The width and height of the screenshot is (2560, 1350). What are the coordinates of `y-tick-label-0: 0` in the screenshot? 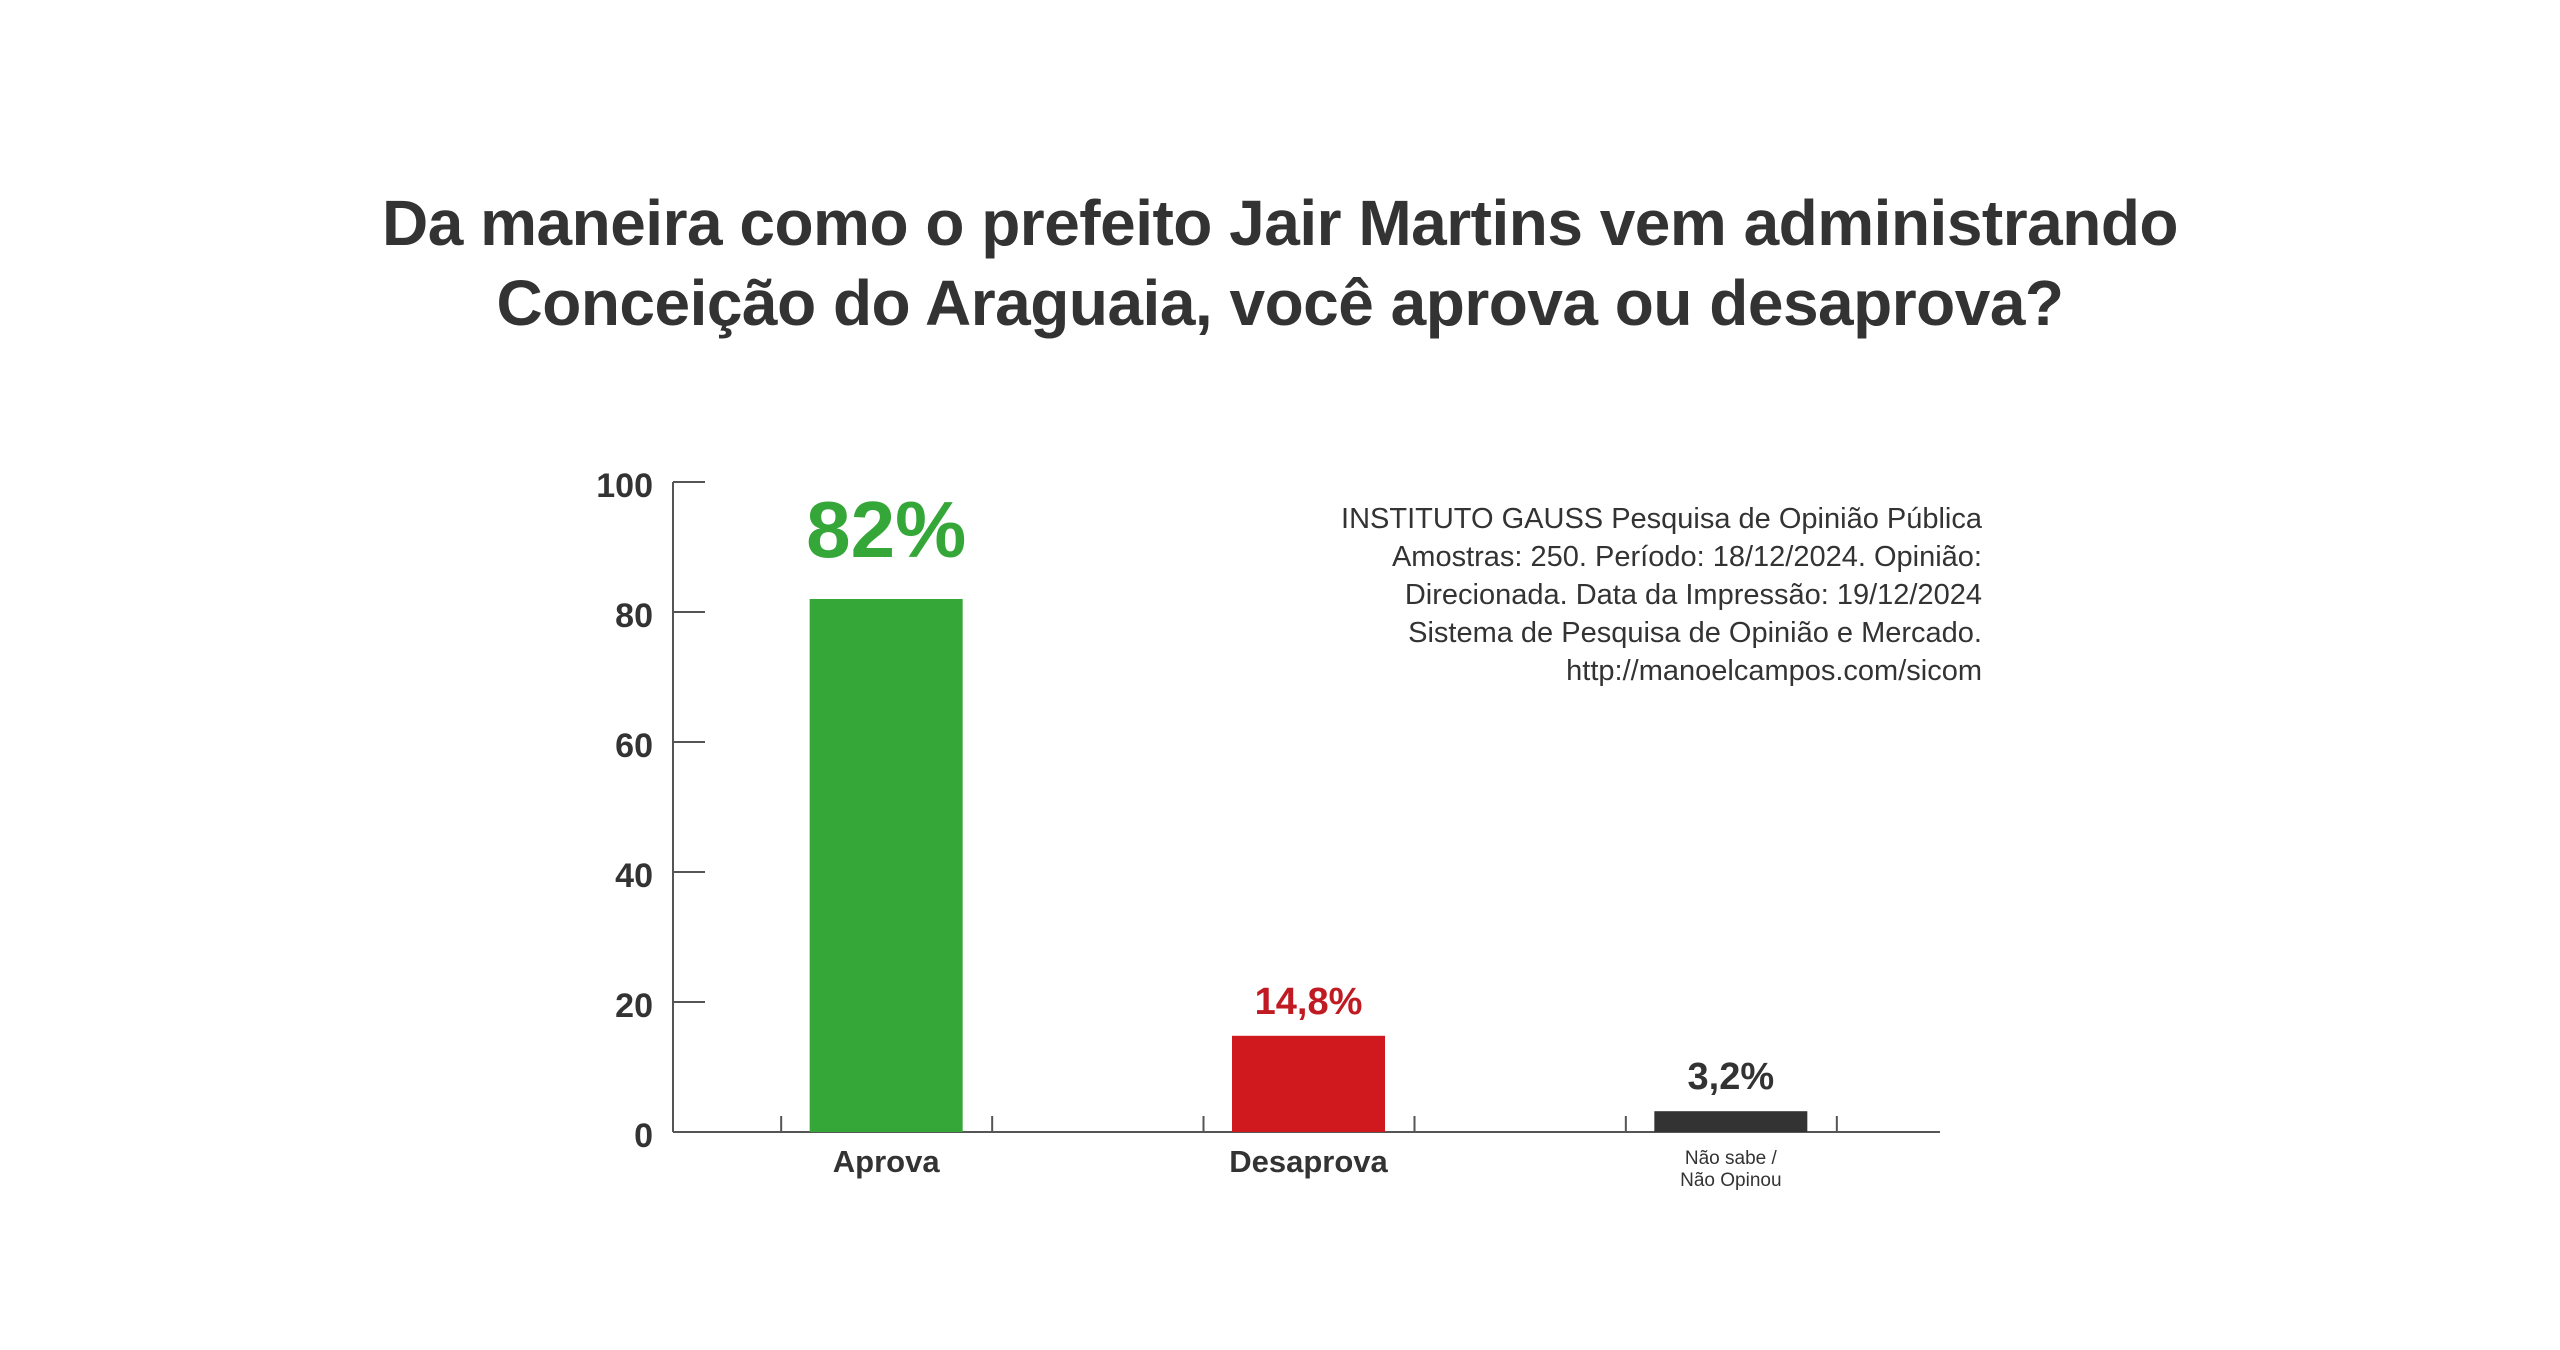 It's located at (643, 1136).